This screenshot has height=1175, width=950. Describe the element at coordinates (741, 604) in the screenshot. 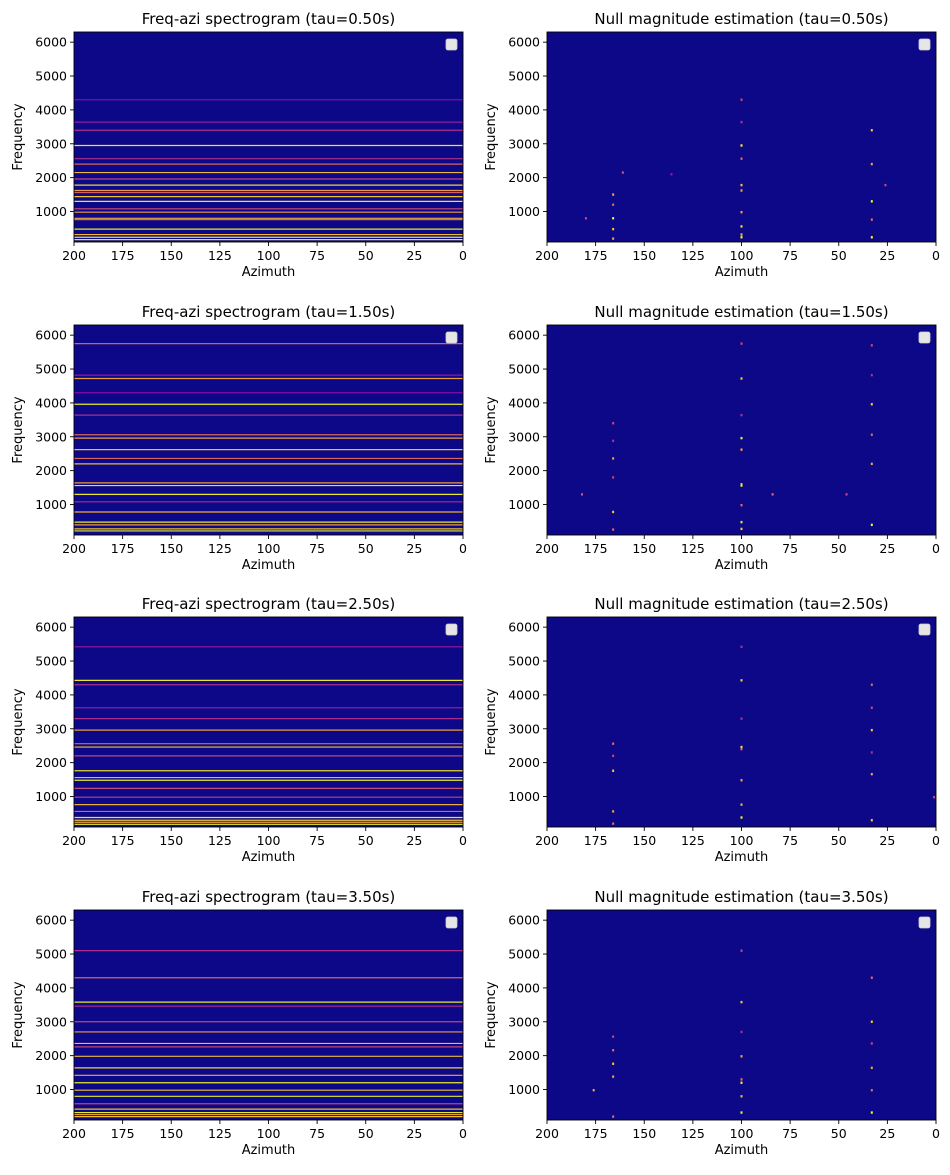

I see `subplot-title: Null magnitude estimation (tau=2.50s)` at that location.